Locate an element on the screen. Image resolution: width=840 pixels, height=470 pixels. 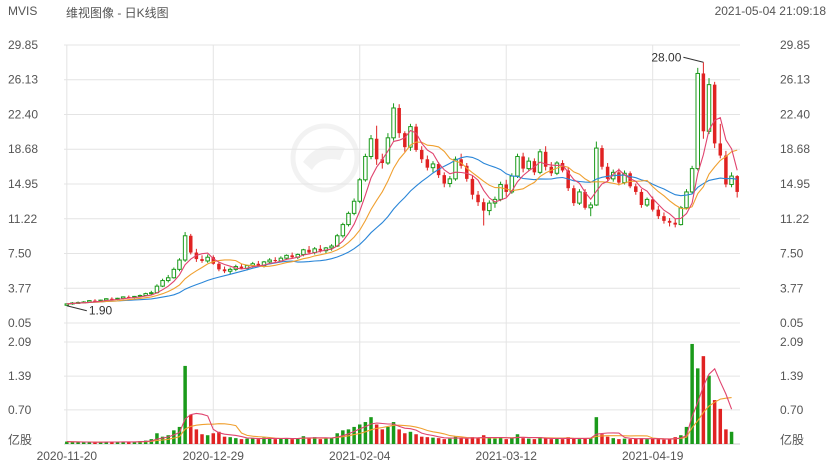
price-tick-label-right: 22.40 is located at coordinates (795, 115).